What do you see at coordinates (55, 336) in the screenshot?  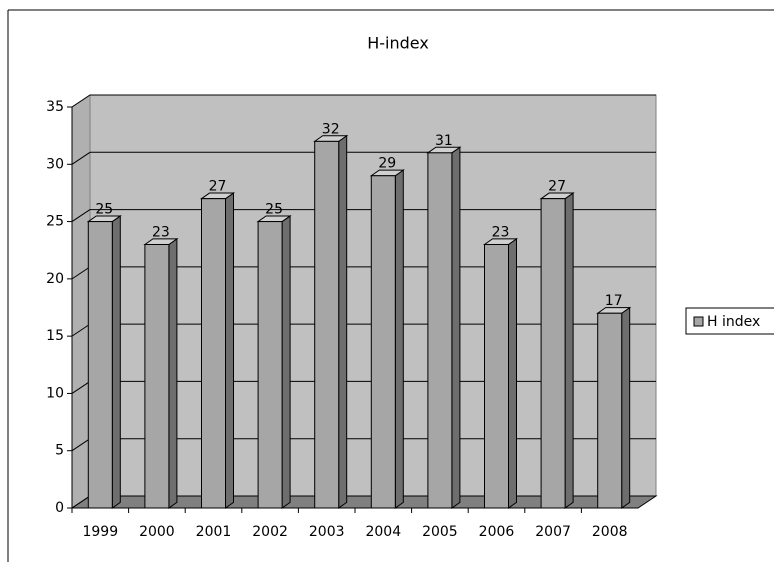 I see `y-tick-label: 15` at bounding box center [55, 336].